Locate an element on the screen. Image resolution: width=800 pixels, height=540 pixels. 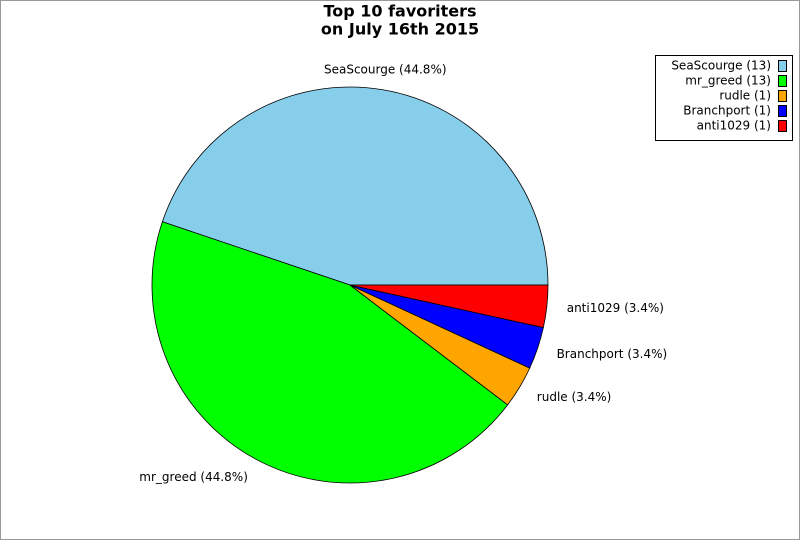
chart-title: Top 10 favoriters is located at coordinates (399, 11).